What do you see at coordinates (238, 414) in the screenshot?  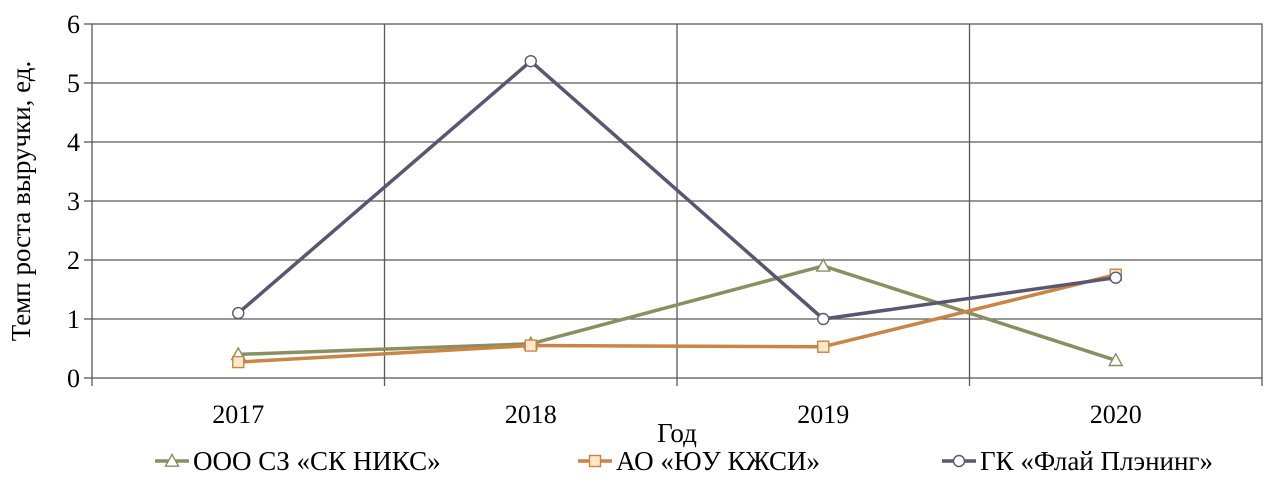 I see `x-tick-label: 2017` at bounding box center [238, 414].